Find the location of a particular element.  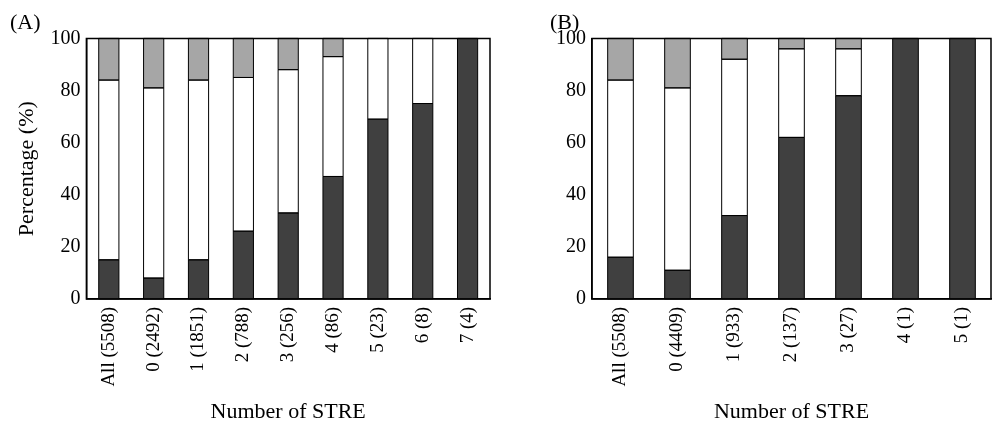

x-tick-label: 3 (256) is located at coordinates (287, 334).